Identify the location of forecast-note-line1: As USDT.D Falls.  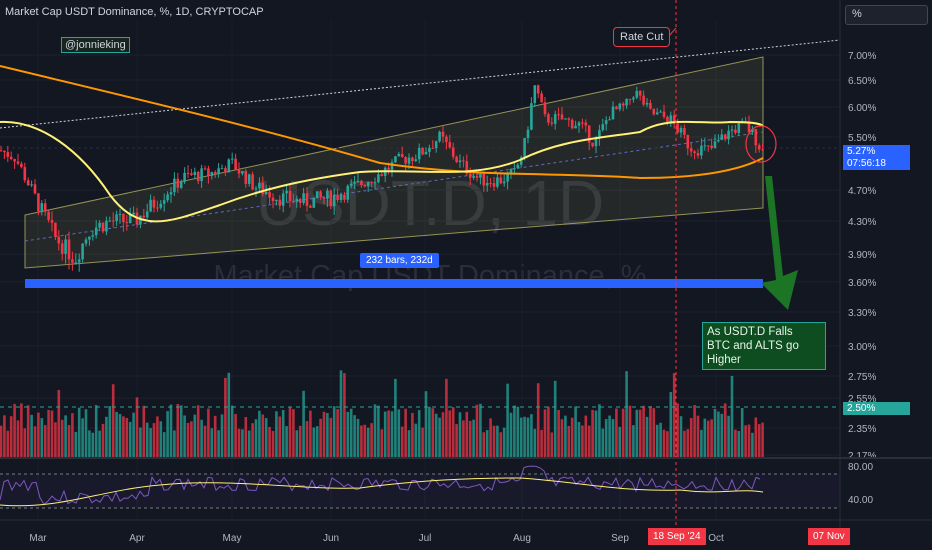
(750, 332).